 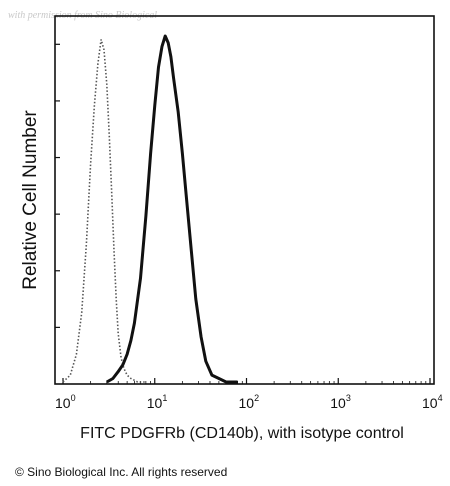 What do you see at coordinates (30, 200) in the screenshot?
I see `y-axis-label: Relative Cell Number` at bounding box center [30, 200].